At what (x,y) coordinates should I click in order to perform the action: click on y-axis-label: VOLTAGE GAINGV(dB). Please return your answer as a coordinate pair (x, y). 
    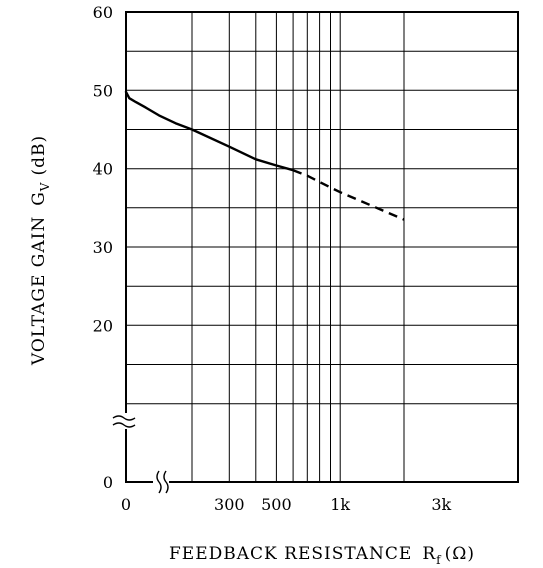
    Looking at the image, I should click on (40, 250).